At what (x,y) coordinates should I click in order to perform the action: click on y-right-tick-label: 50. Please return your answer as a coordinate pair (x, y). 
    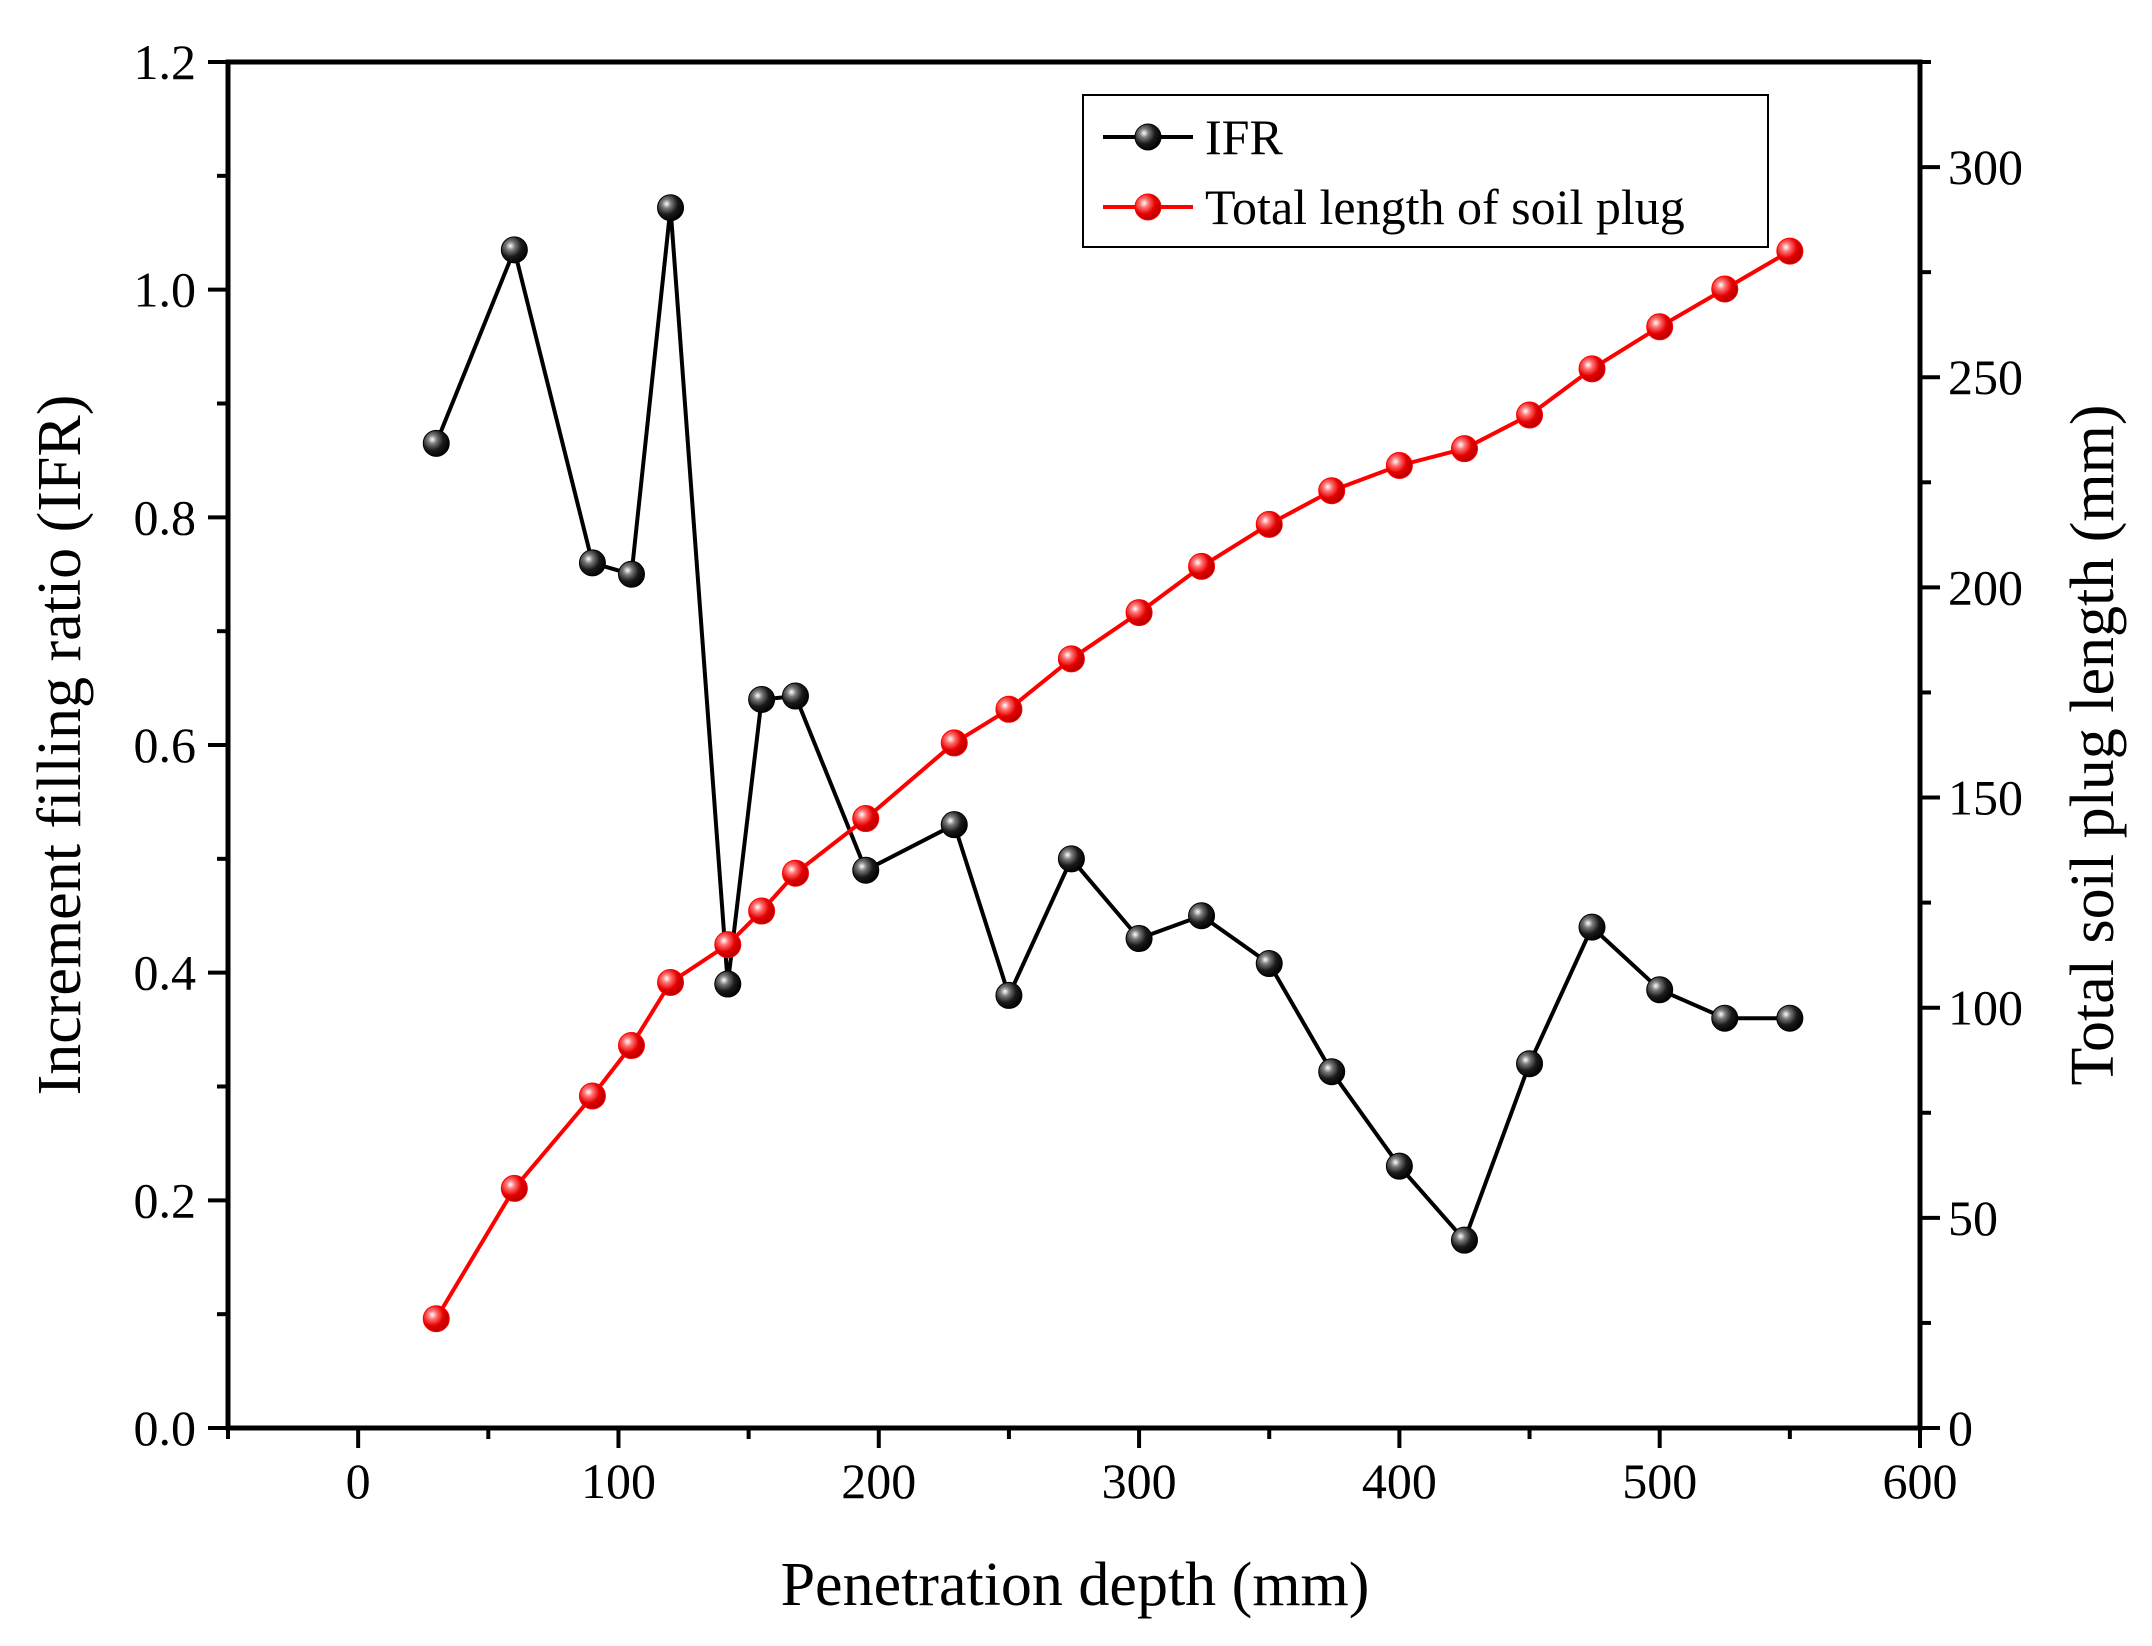
    Looking at the image, I should click on (1973, 1218).